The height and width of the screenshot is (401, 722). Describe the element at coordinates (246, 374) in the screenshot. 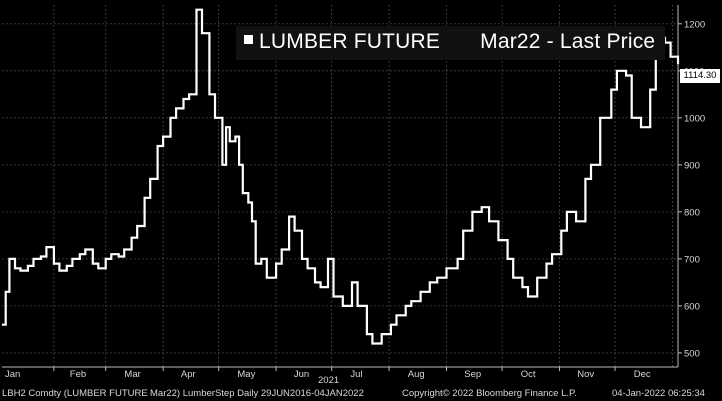

I see `x-tick-label: May` at that location.